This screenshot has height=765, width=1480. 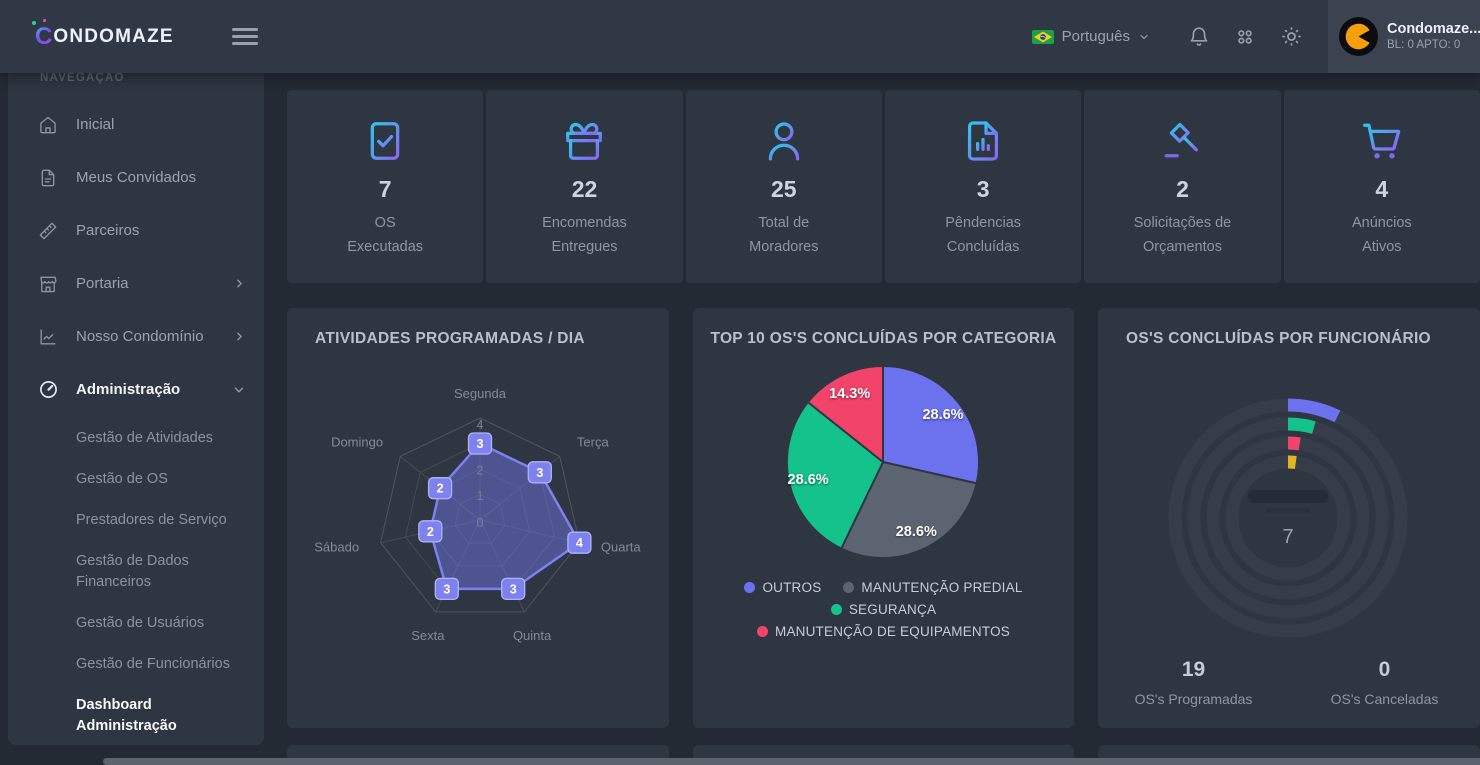 I want to click on radar-axis-label: Domingo, so click(x=357, y=442).